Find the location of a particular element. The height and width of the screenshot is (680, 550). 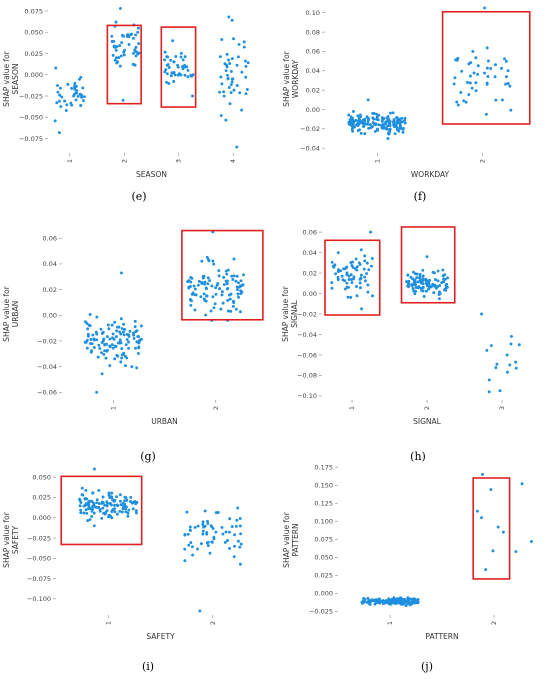

highlight-box is located at coordinates (222, 275).